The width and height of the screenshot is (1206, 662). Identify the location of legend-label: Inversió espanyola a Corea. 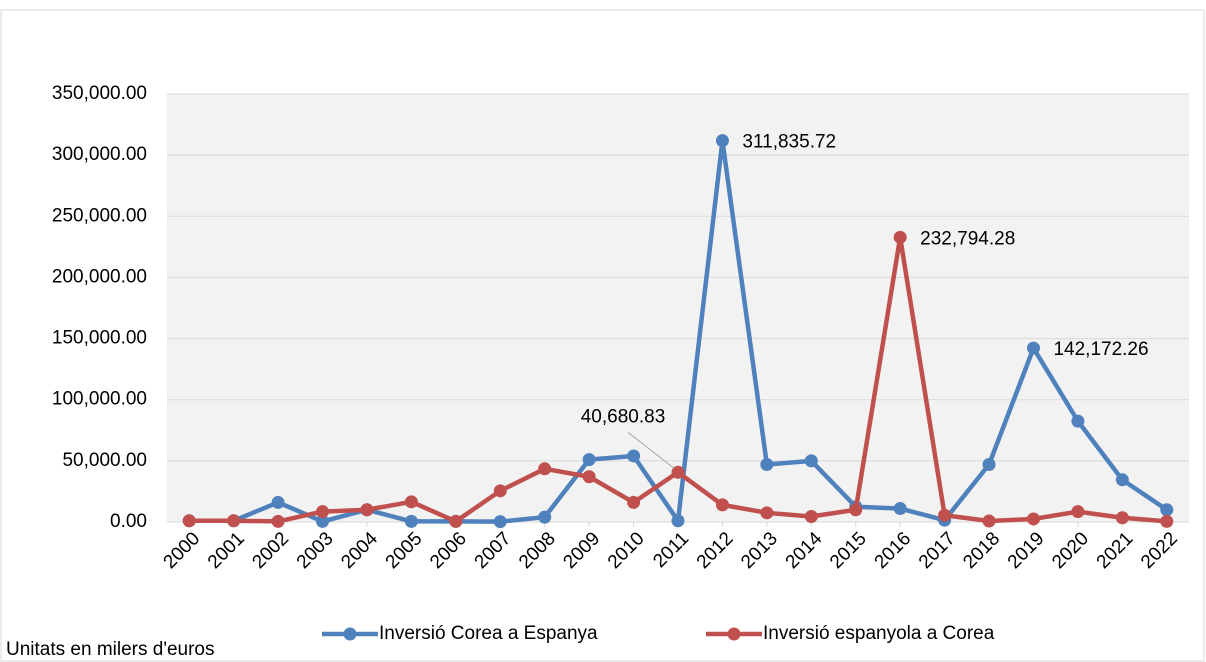
(879, 633).